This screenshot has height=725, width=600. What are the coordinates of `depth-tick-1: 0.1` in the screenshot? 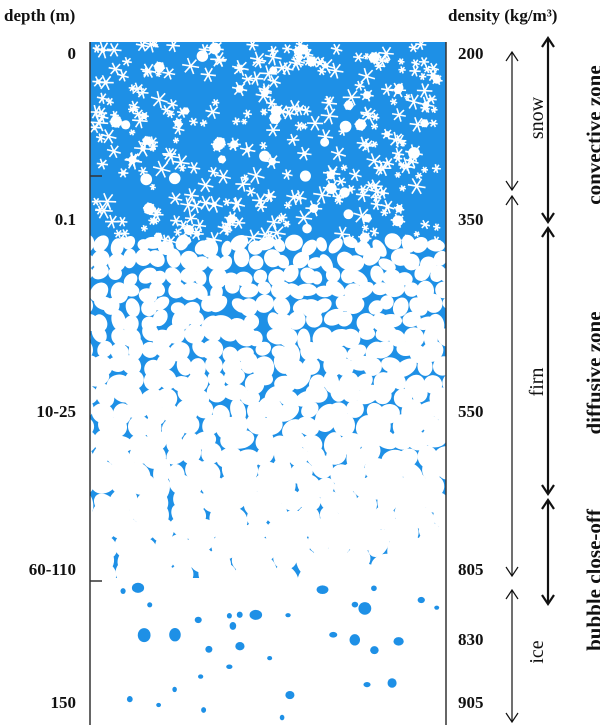 It's located at (65, 219).